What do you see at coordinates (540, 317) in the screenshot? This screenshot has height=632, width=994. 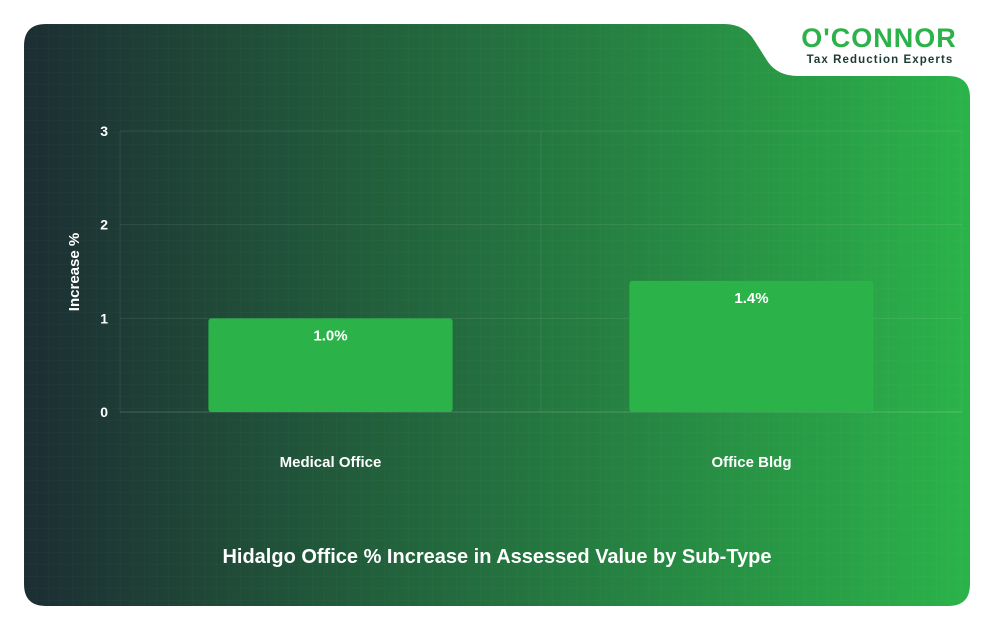 I see `data-labels: 1.0% 1.4%` at bounding box center [540, 317].